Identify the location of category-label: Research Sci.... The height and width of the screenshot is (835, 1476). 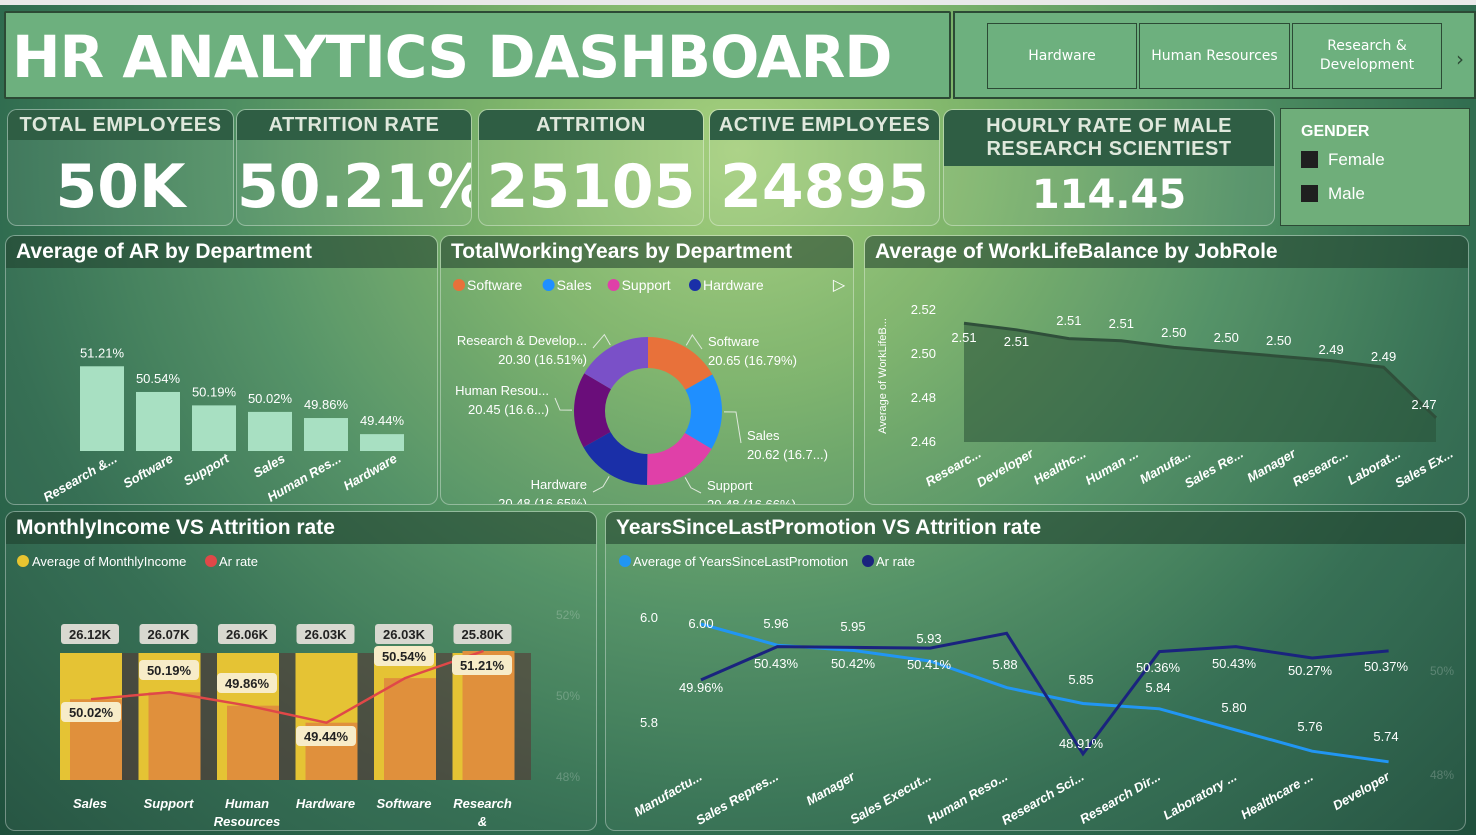
(1043, 798).